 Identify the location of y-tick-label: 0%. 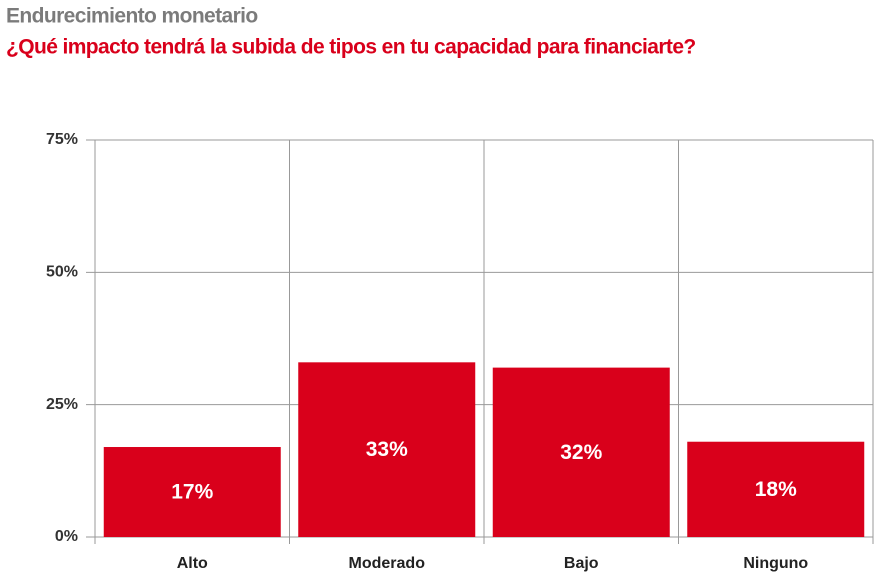
(66, 536).